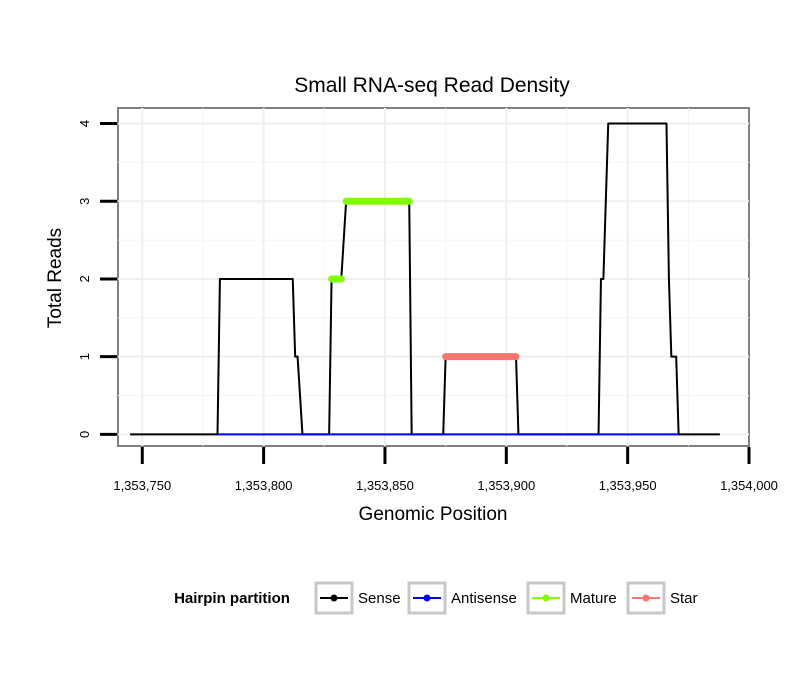 This screenshot has height=690, width=810. I want to click on x-tick-label: 1,353,800, so click(264, 485).